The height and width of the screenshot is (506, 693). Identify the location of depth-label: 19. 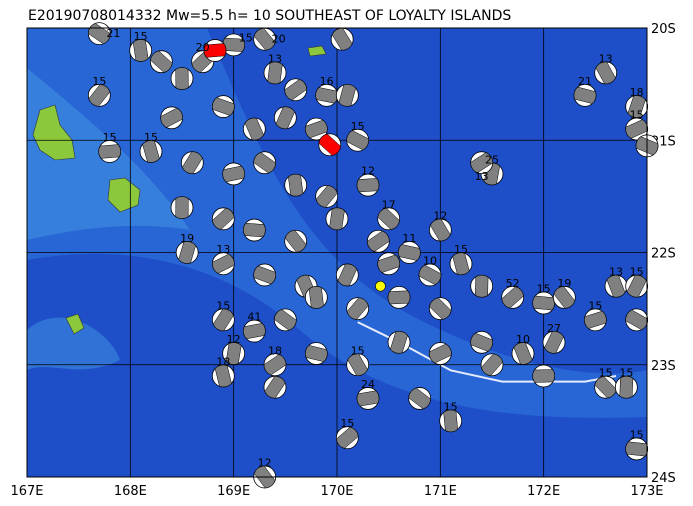
(564, 283).